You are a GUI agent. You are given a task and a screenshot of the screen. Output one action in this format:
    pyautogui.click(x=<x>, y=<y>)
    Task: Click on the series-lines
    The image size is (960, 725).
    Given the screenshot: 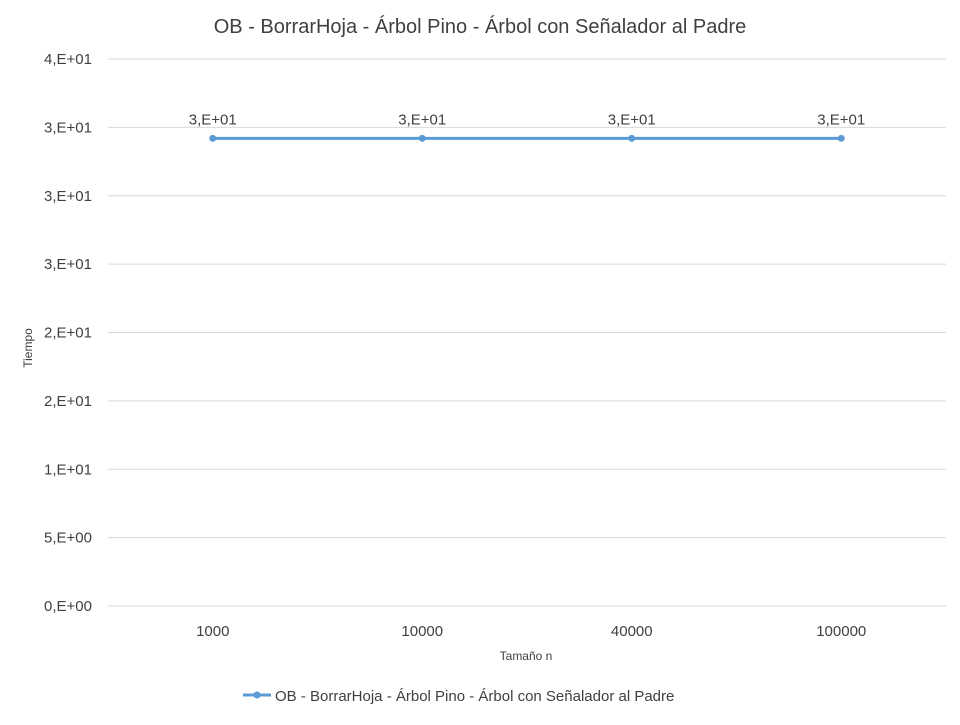 What is the action you would take?
    pyautogui.click(x=527, y=138)
    